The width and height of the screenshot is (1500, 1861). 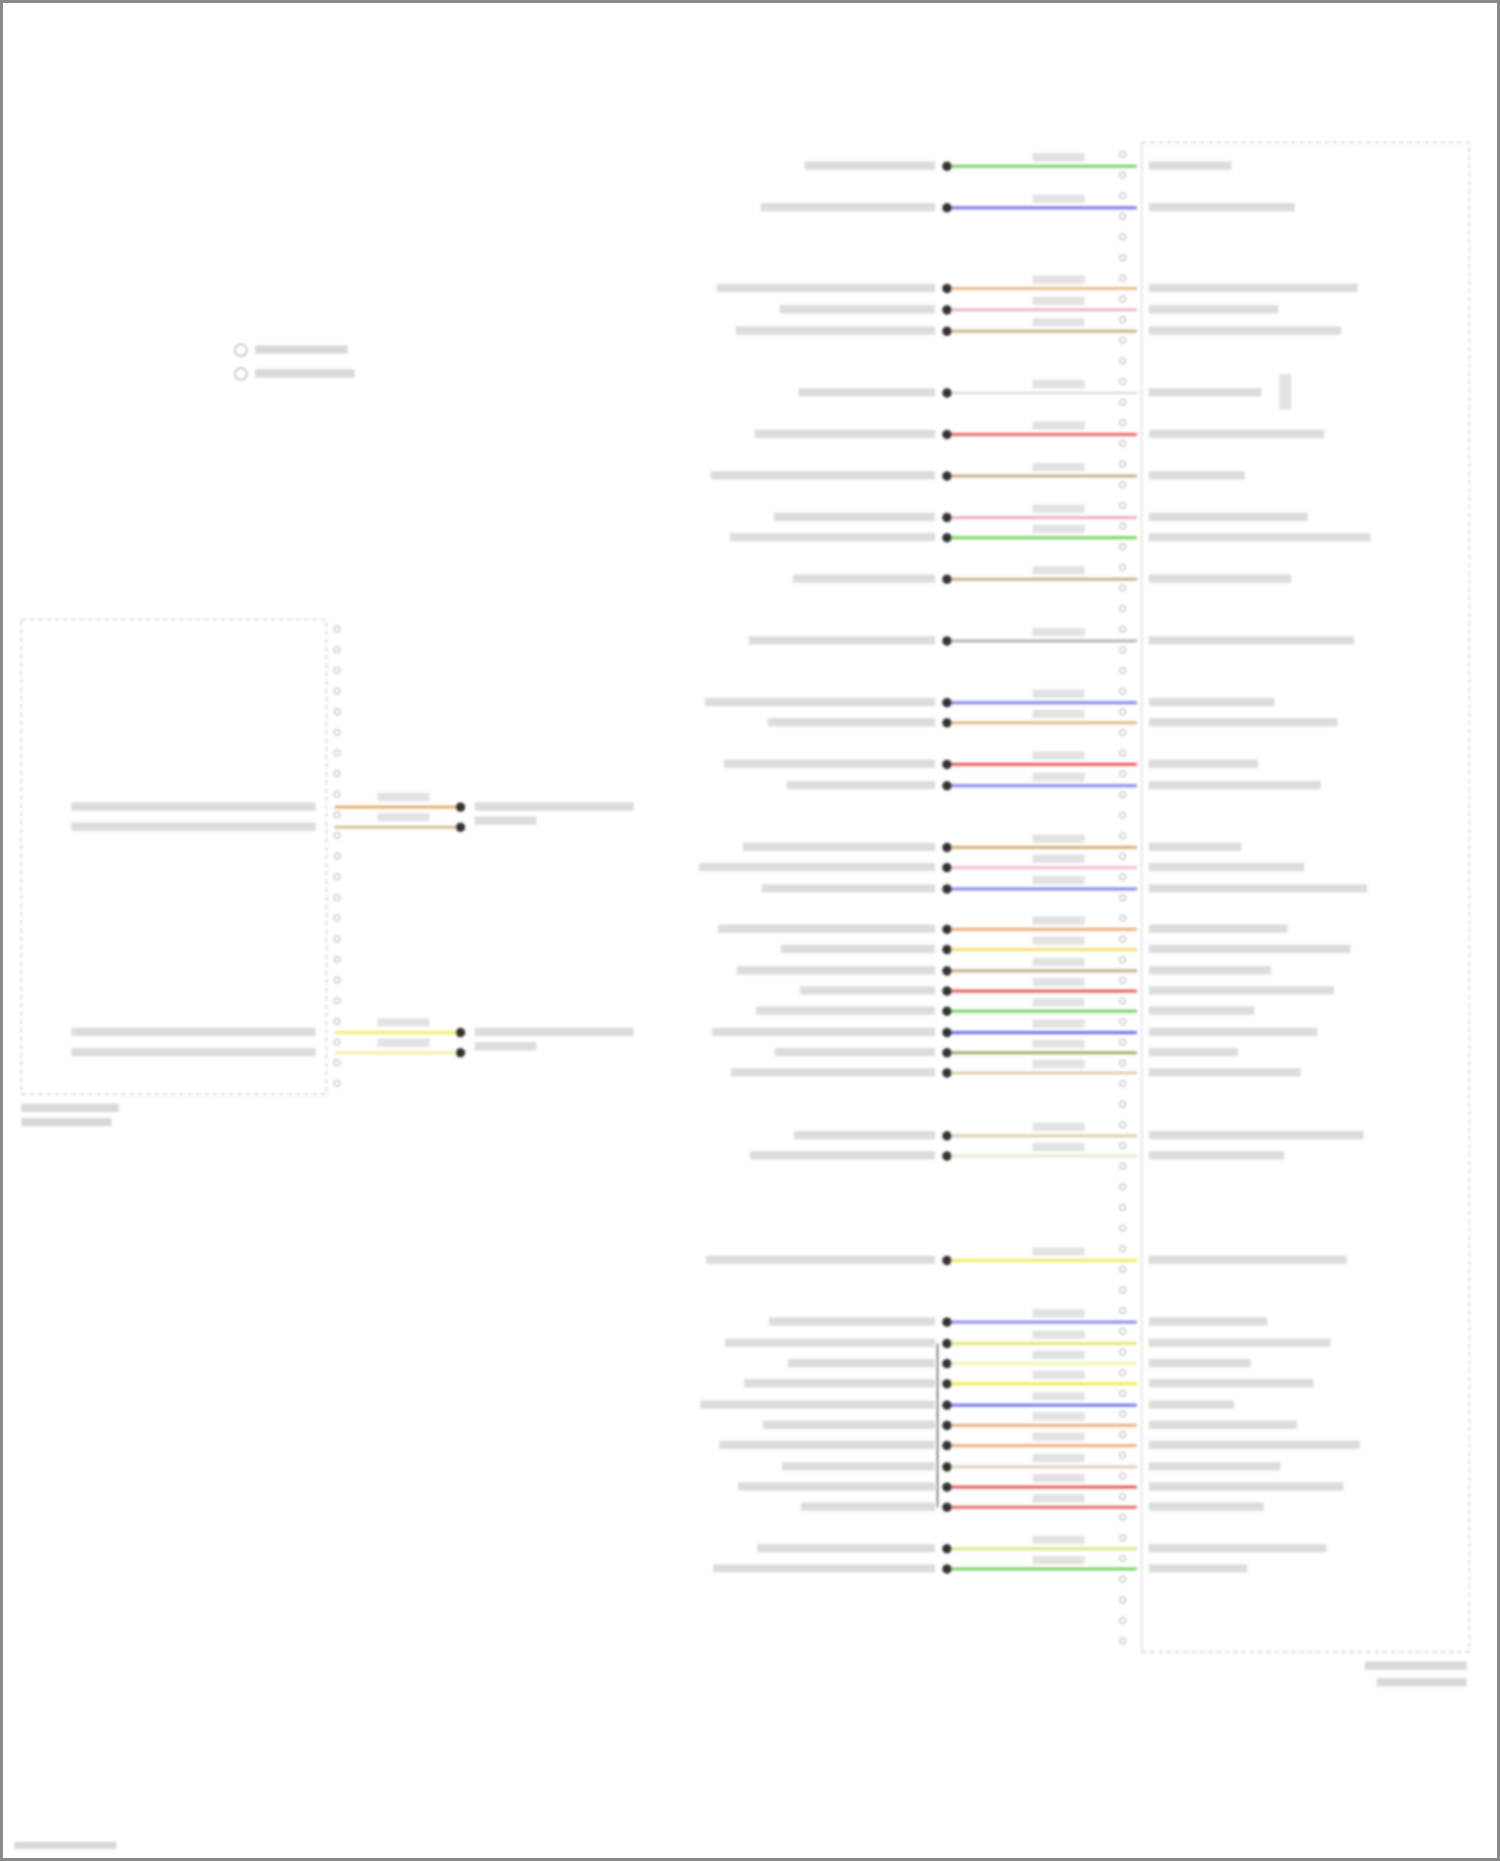 I want to click on legend-symbol, so click(x=241, y=374).